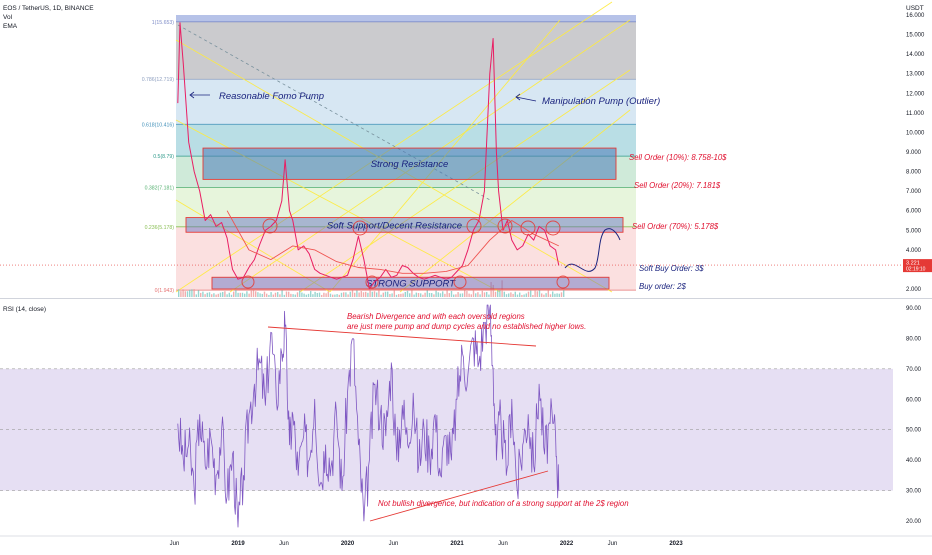 The image size is (932, 555). I want to click on price-tick-label: 5.000, so click(914, 231).